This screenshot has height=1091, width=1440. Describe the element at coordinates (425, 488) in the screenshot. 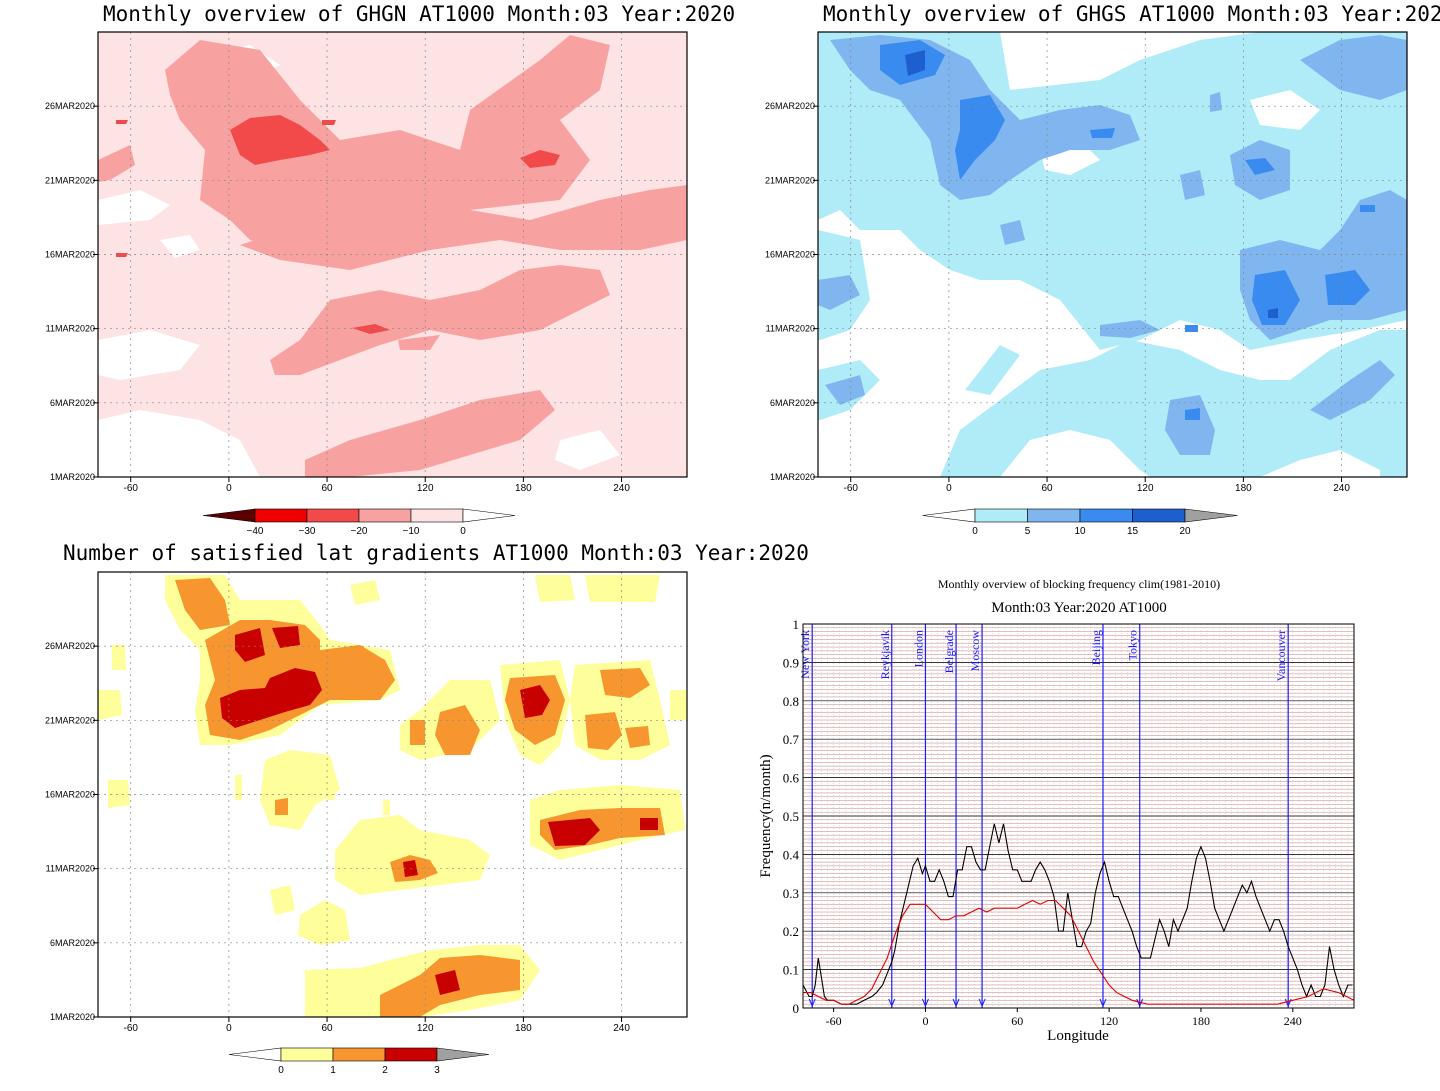

I see `ghgn-xtick-label: 120` at that location.